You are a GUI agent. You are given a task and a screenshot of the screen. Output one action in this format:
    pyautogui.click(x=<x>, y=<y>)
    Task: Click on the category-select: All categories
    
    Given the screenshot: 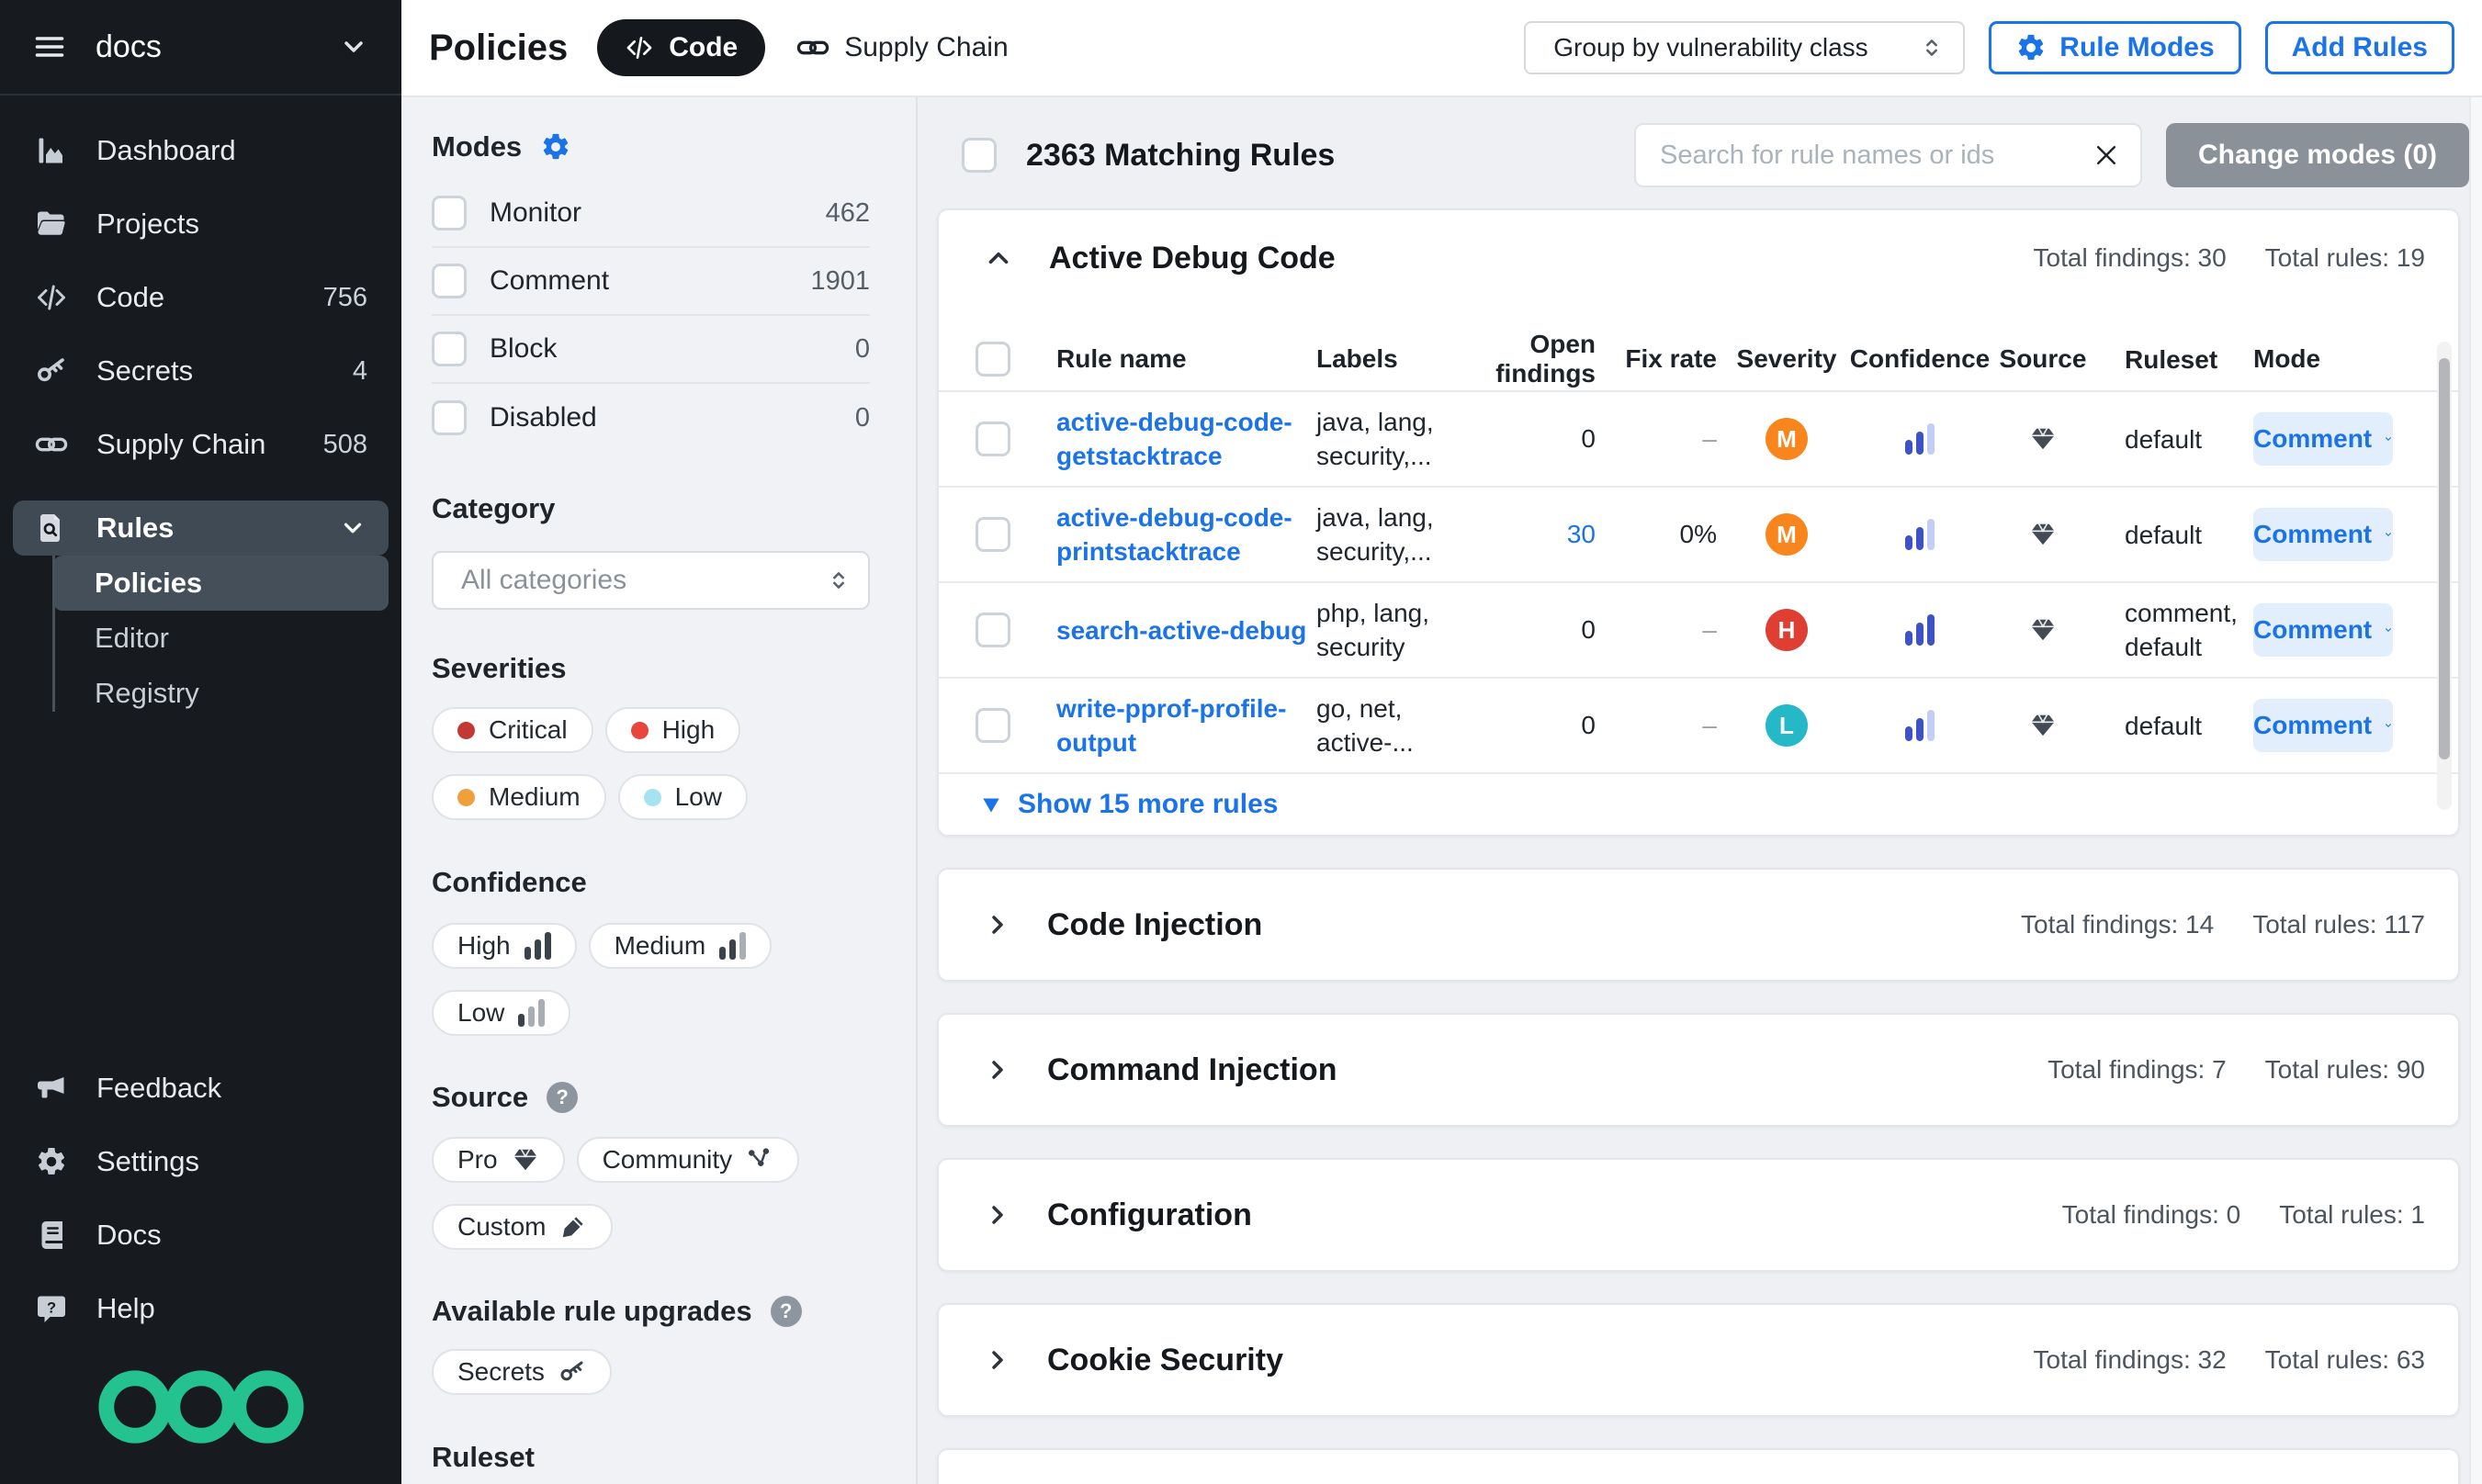 What is the action you would take?
    pyautogui.click(x=651, y=581)
    